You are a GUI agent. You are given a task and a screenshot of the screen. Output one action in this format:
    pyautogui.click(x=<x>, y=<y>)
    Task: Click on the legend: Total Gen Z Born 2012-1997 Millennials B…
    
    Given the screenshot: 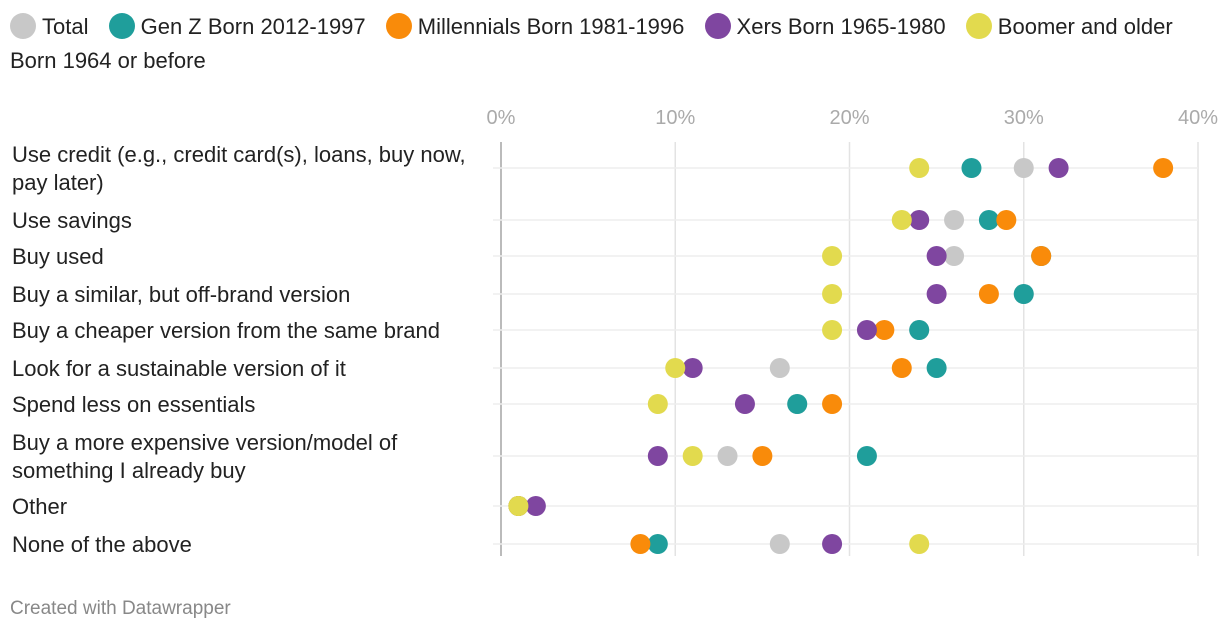 What is the action you would take?
    pyautogui.click(x=610, y=44)
    